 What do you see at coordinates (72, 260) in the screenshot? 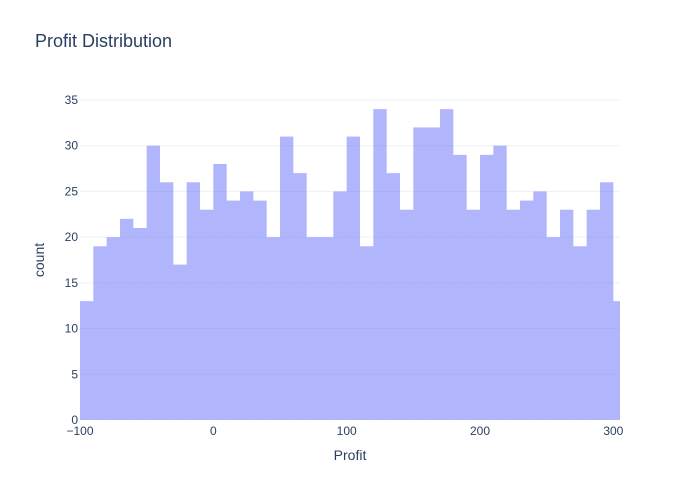
I see `y-axis-ticks: 0 5 10 15 20 25 30 35` at bounding box center [72, 260].